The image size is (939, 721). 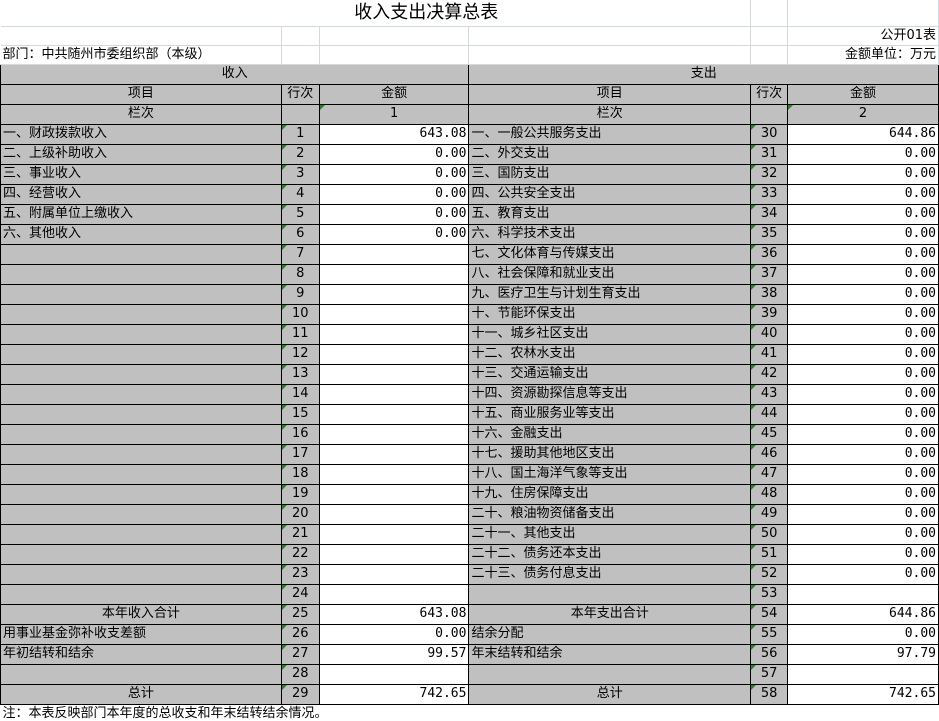 I want to click on expense-line-number: 36, so click(x=769, y=254).